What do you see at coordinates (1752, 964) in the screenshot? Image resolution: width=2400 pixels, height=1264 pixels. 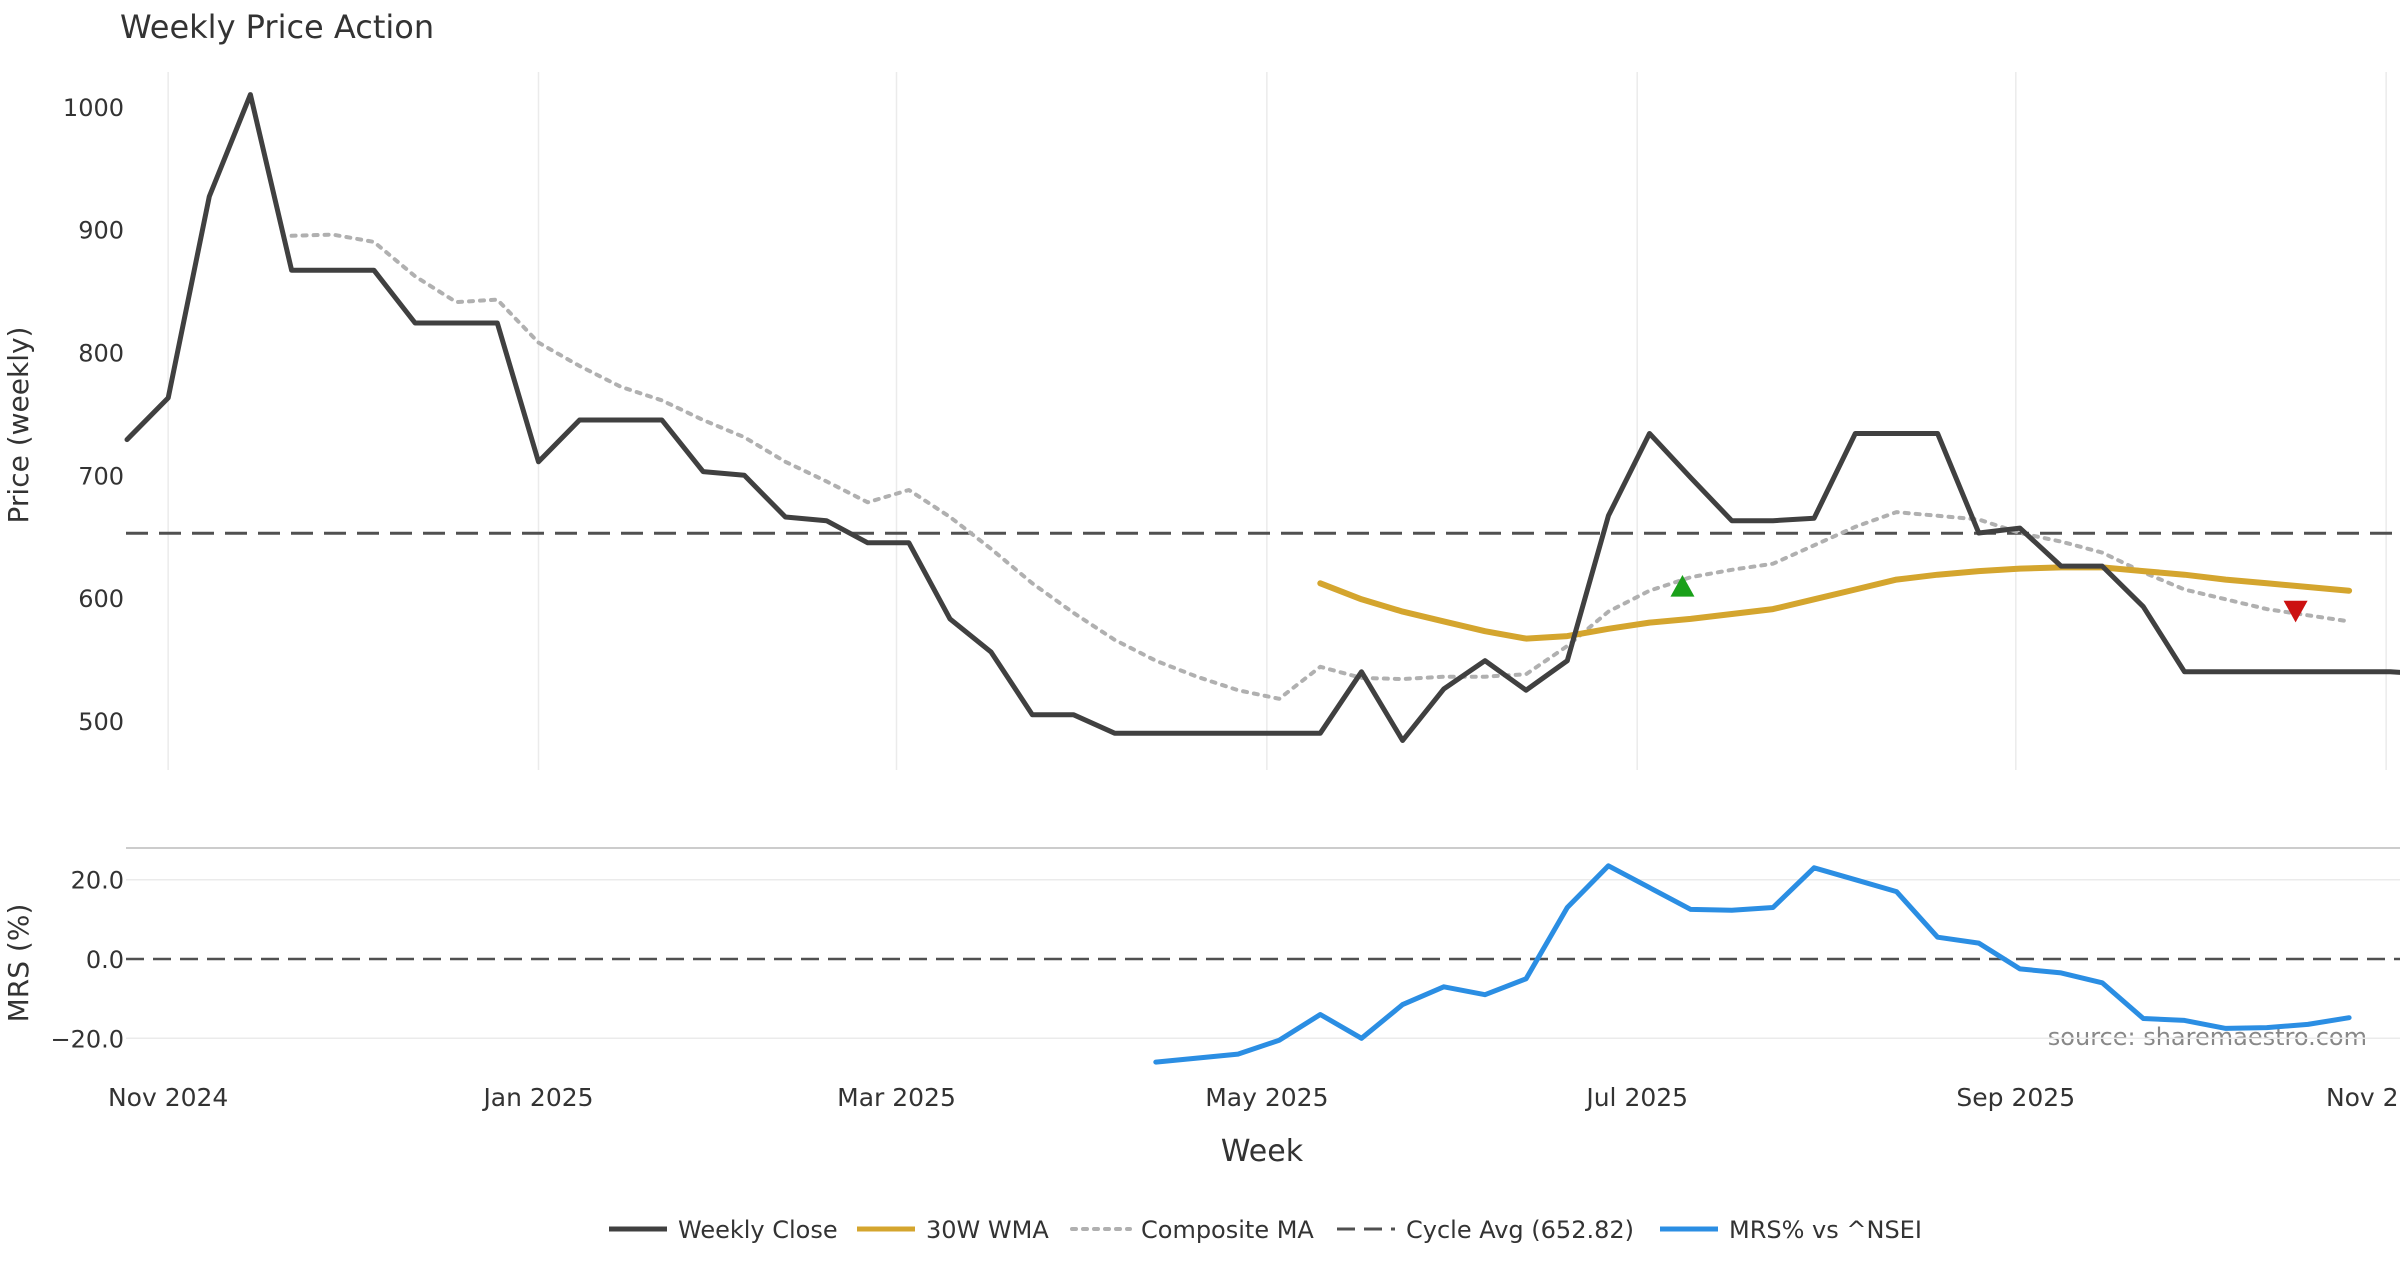 I see `mrs-line` at bounding box center [1752, 964].